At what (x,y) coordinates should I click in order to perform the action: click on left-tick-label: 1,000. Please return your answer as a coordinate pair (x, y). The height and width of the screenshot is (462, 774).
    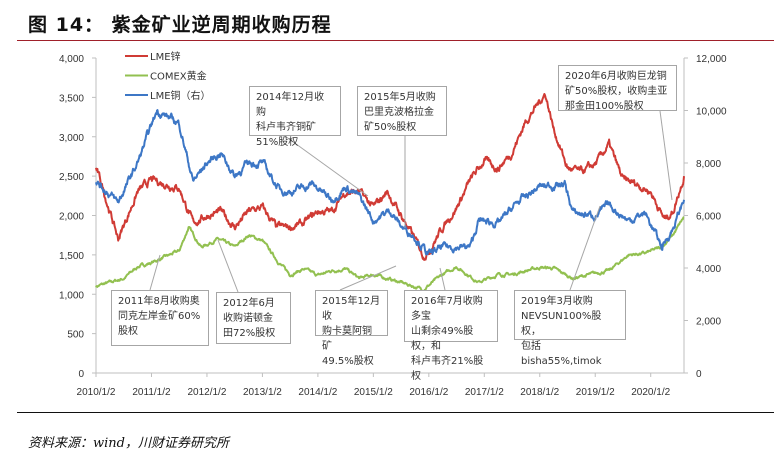
    Looking at the image, I should click on (71, 295).